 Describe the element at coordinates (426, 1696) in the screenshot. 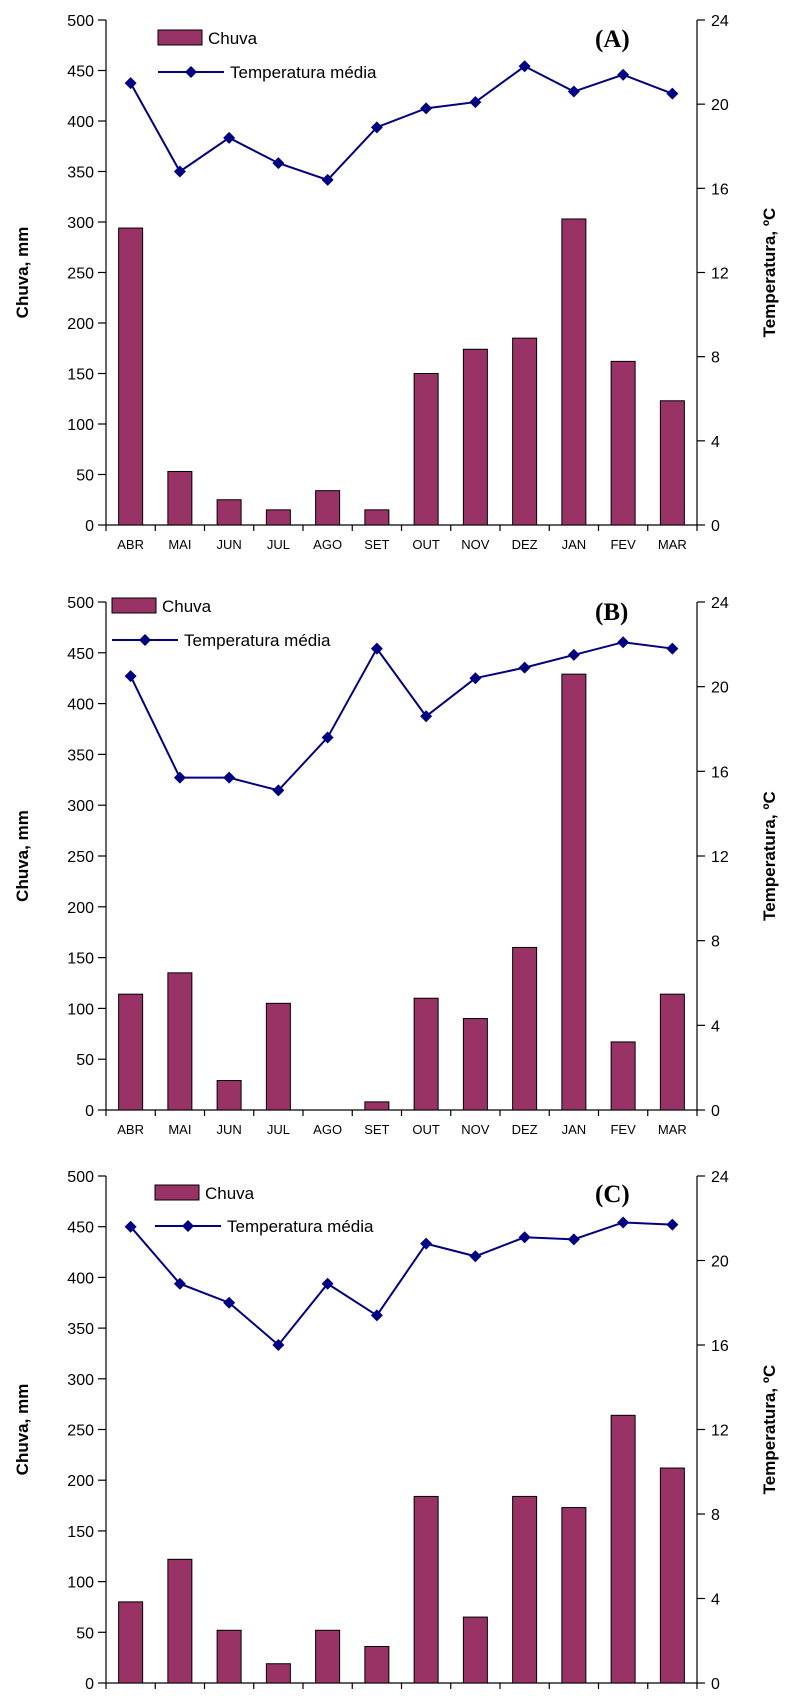

I see `x-tick-label: OUT` at that location.